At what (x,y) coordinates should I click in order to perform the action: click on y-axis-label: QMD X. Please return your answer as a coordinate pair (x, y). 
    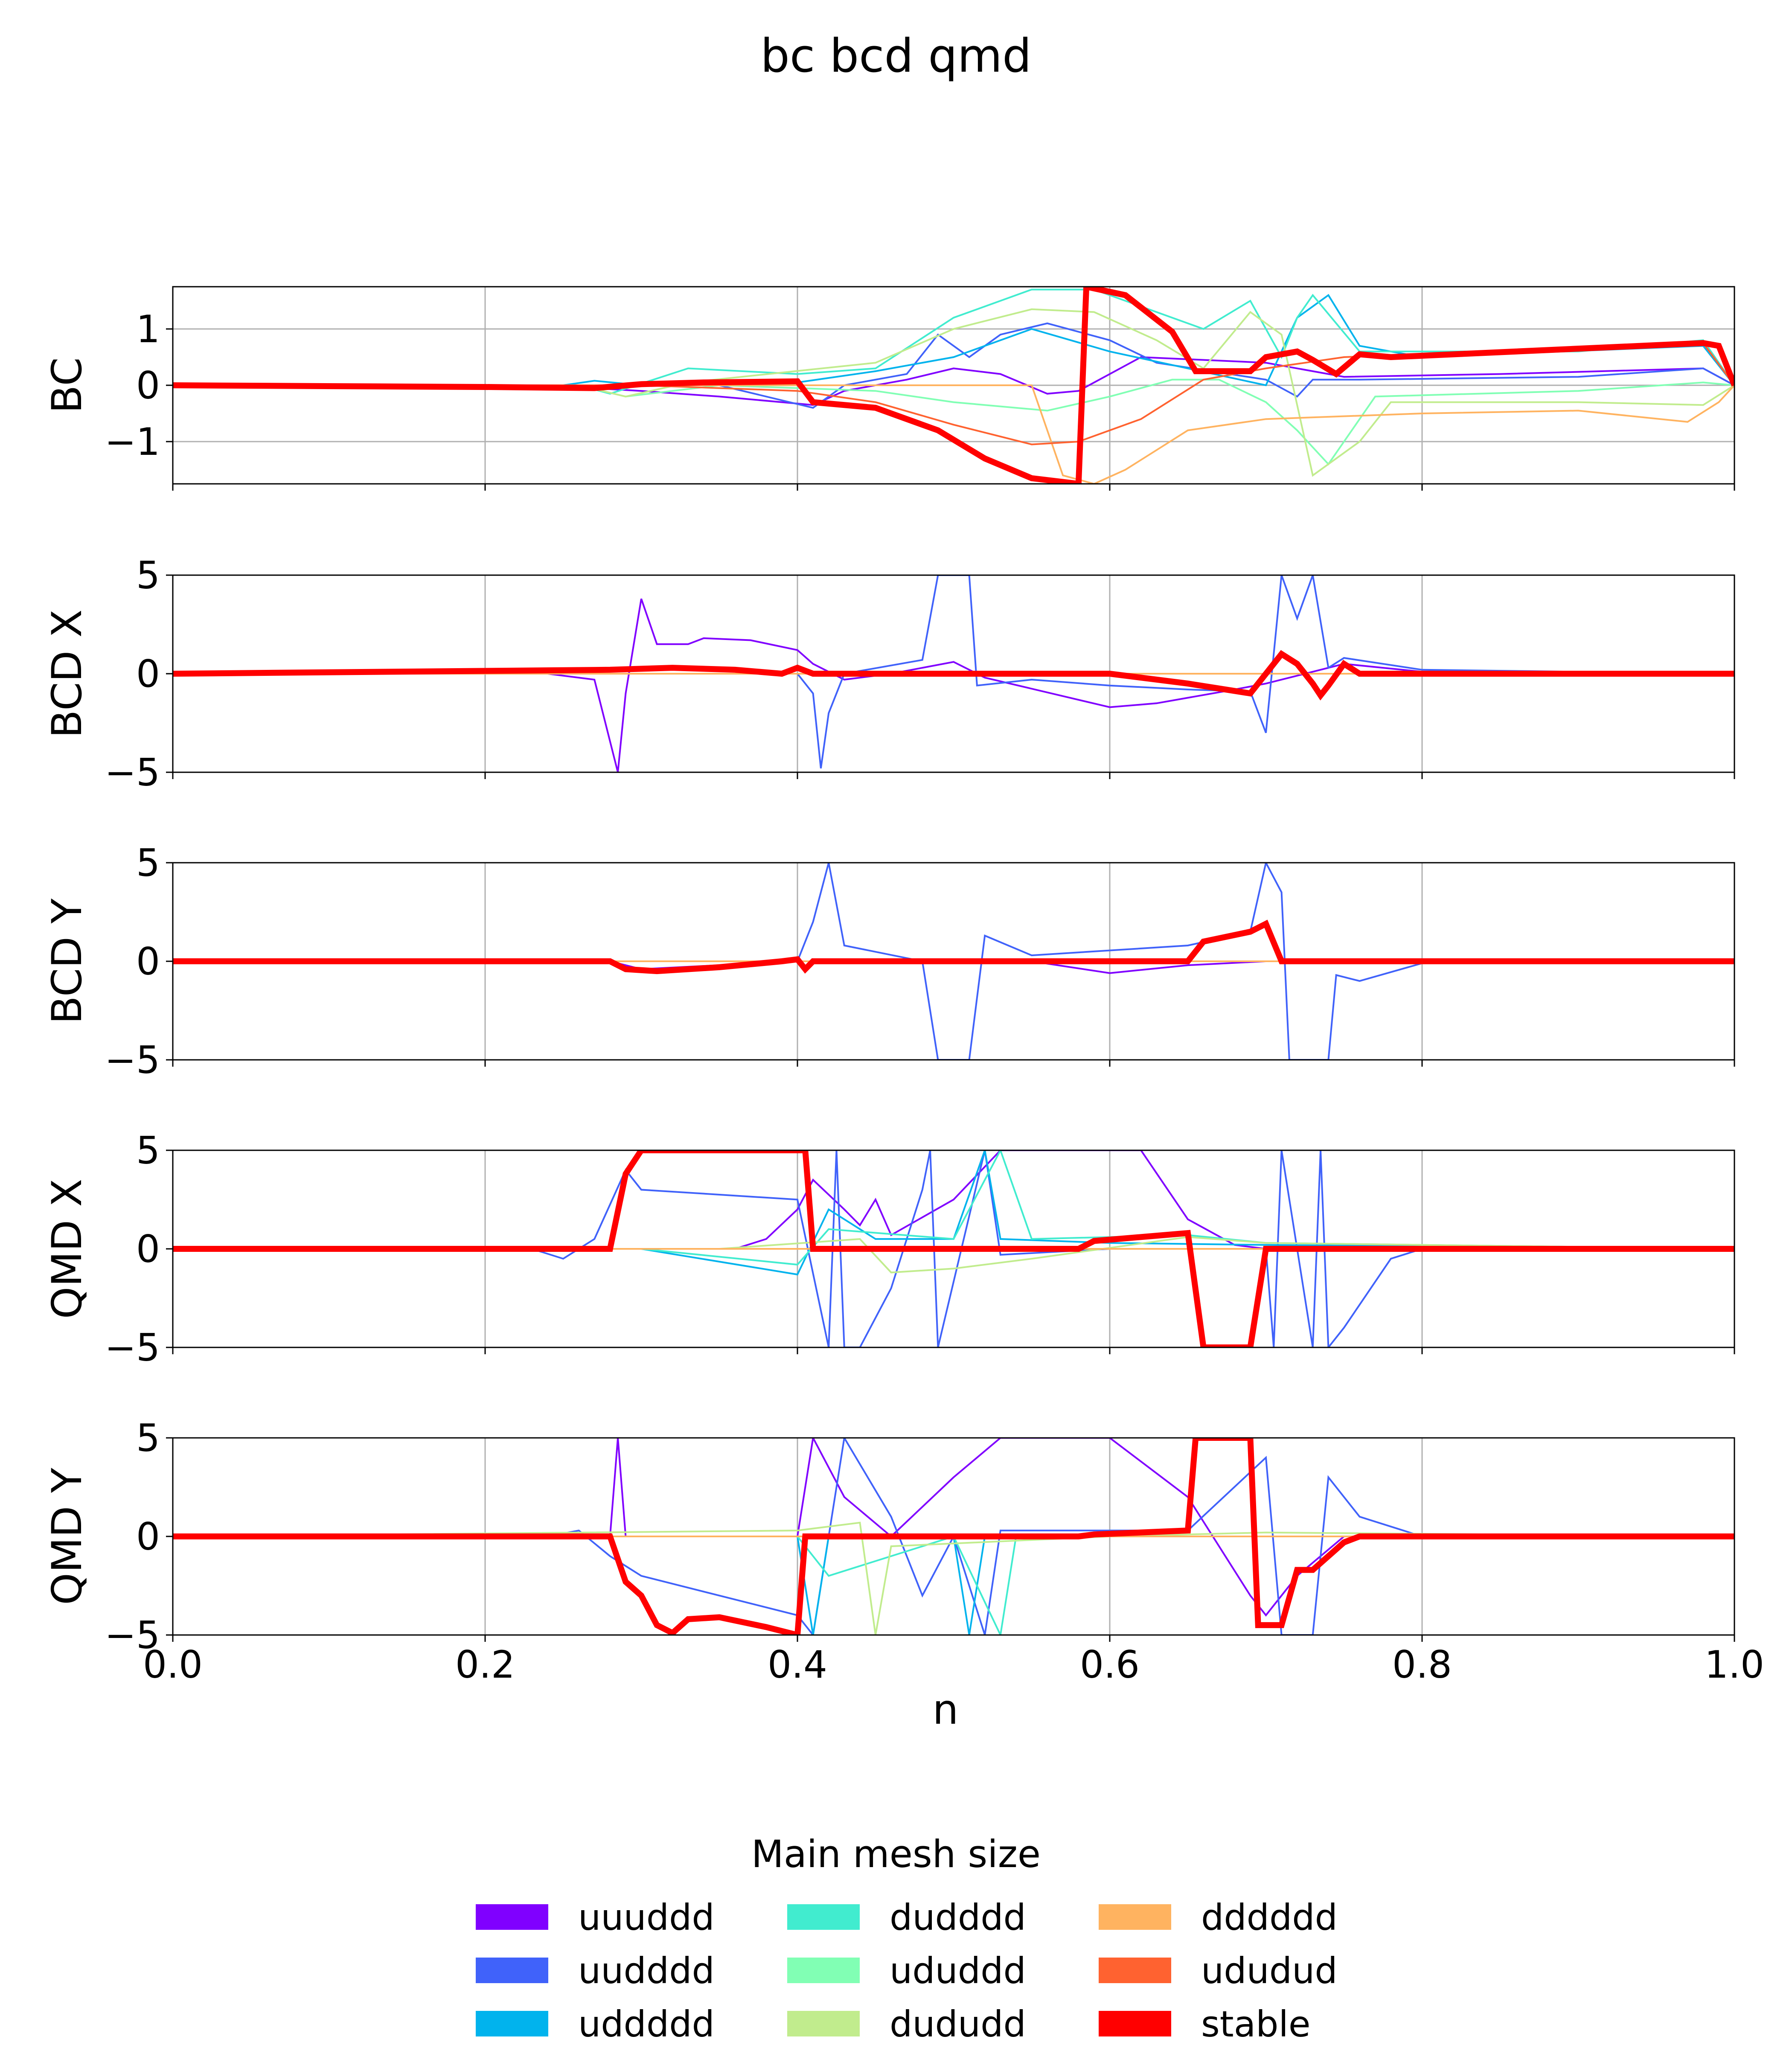
    Looking at the image, I should click on (67, 1249).